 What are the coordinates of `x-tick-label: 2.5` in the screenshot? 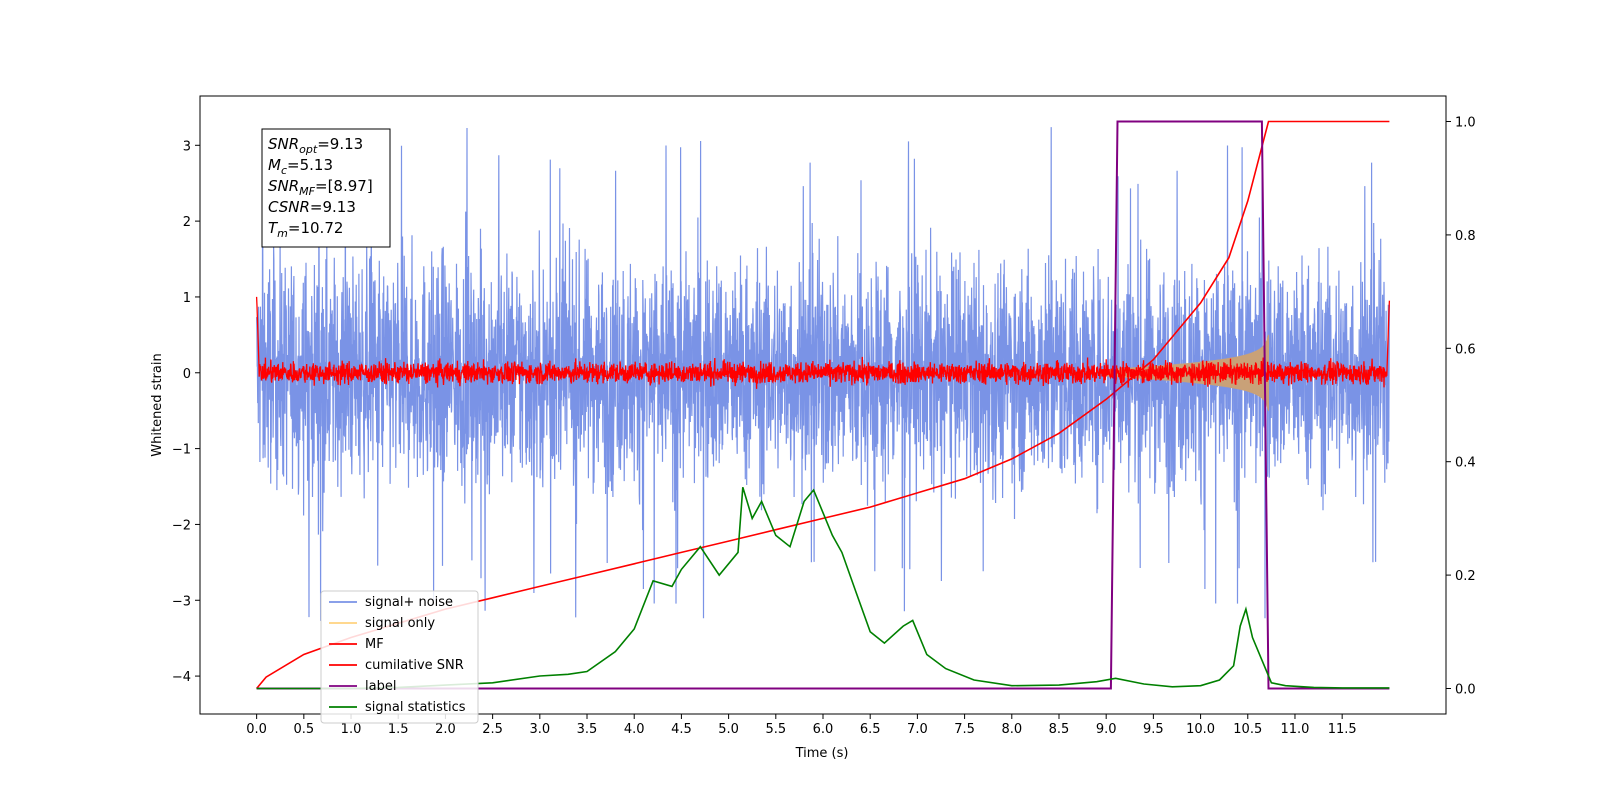 It's located at (492, 729).